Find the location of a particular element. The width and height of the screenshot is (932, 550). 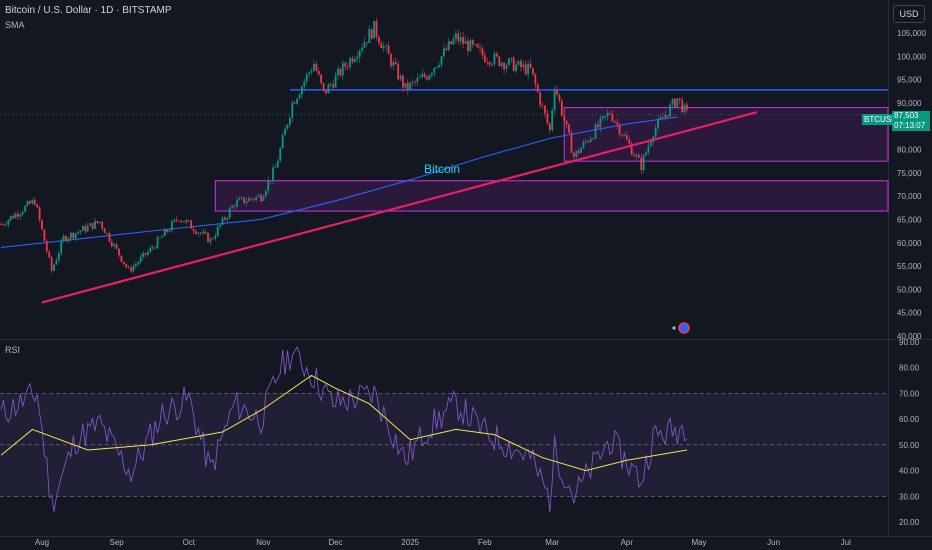

time-tick-label: Feb is located at coordinates (485, 542).